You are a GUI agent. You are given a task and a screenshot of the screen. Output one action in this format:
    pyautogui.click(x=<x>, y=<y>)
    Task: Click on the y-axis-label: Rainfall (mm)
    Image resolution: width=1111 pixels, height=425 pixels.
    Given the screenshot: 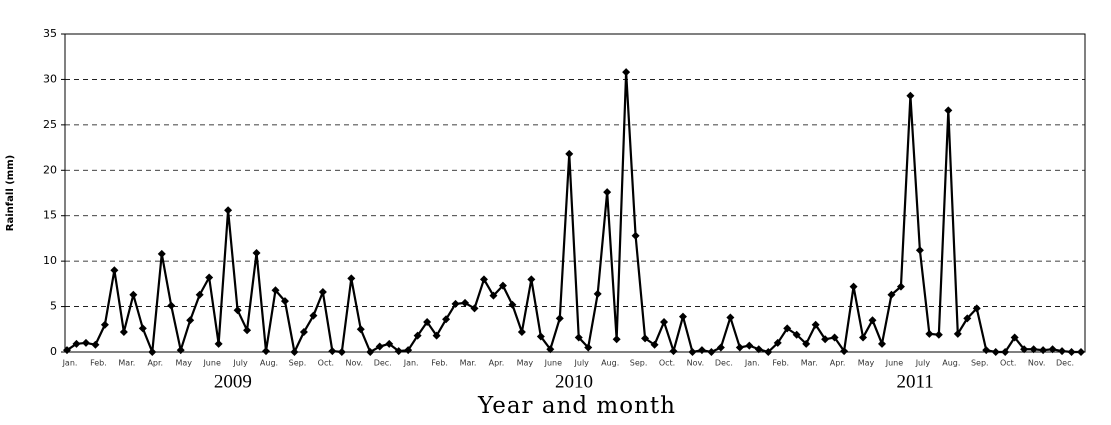 What is the action you would take?
    pyautogui.click(x=10, y=193)
    